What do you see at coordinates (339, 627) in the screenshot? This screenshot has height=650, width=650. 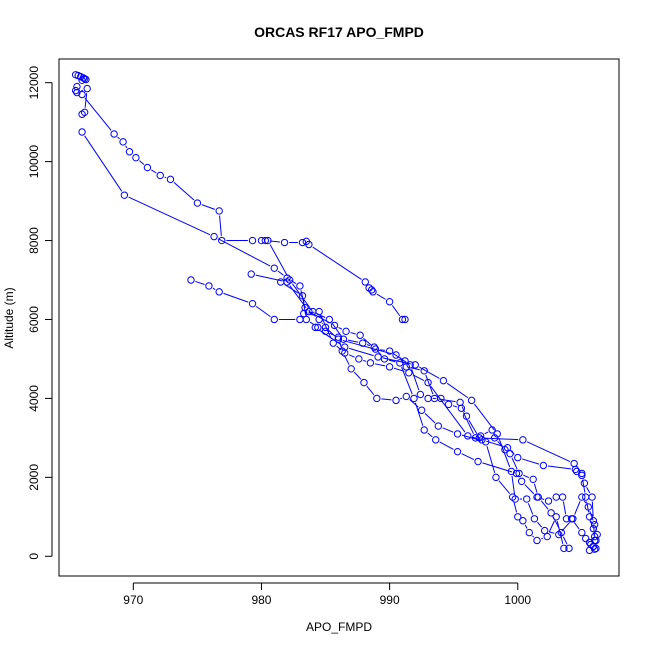 I see `x-axis-label: APO_FMPD` at bounding box center [339, 627].